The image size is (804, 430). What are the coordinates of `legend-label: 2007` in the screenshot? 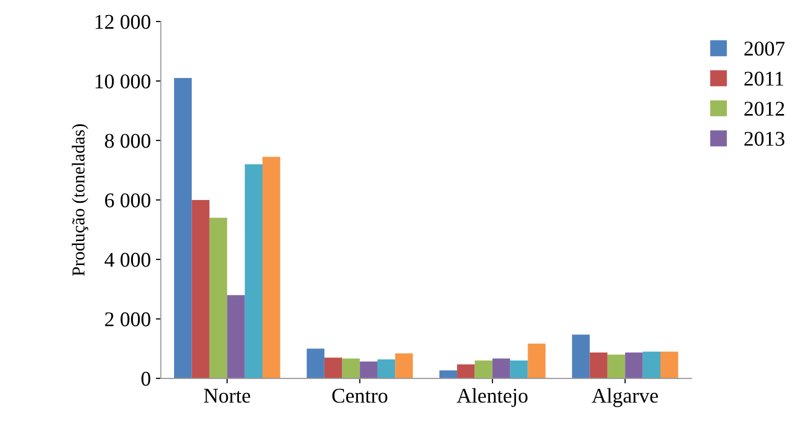 It's located at (764, 49).